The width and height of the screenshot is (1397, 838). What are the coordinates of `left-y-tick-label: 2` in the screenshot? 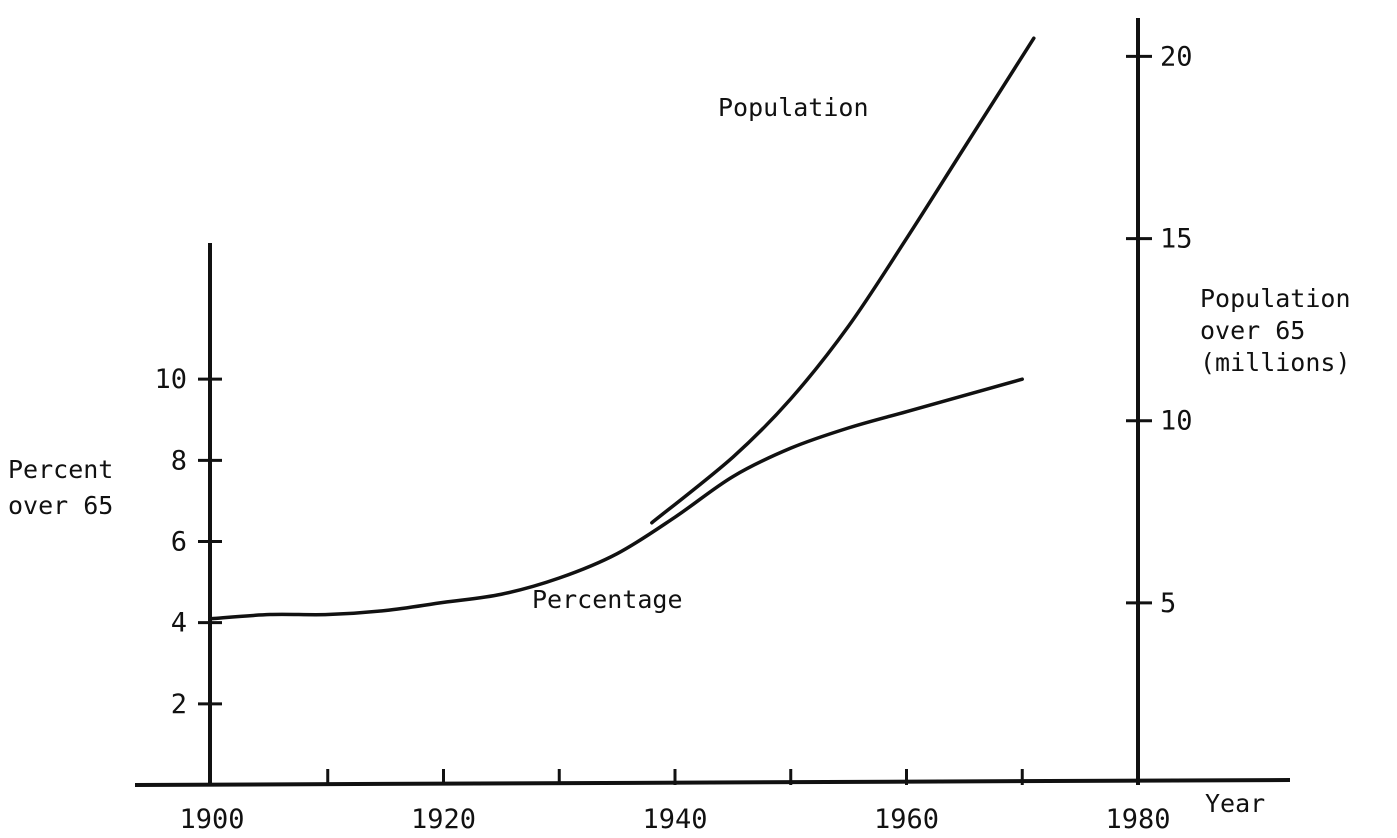 It's located at (179, 704).